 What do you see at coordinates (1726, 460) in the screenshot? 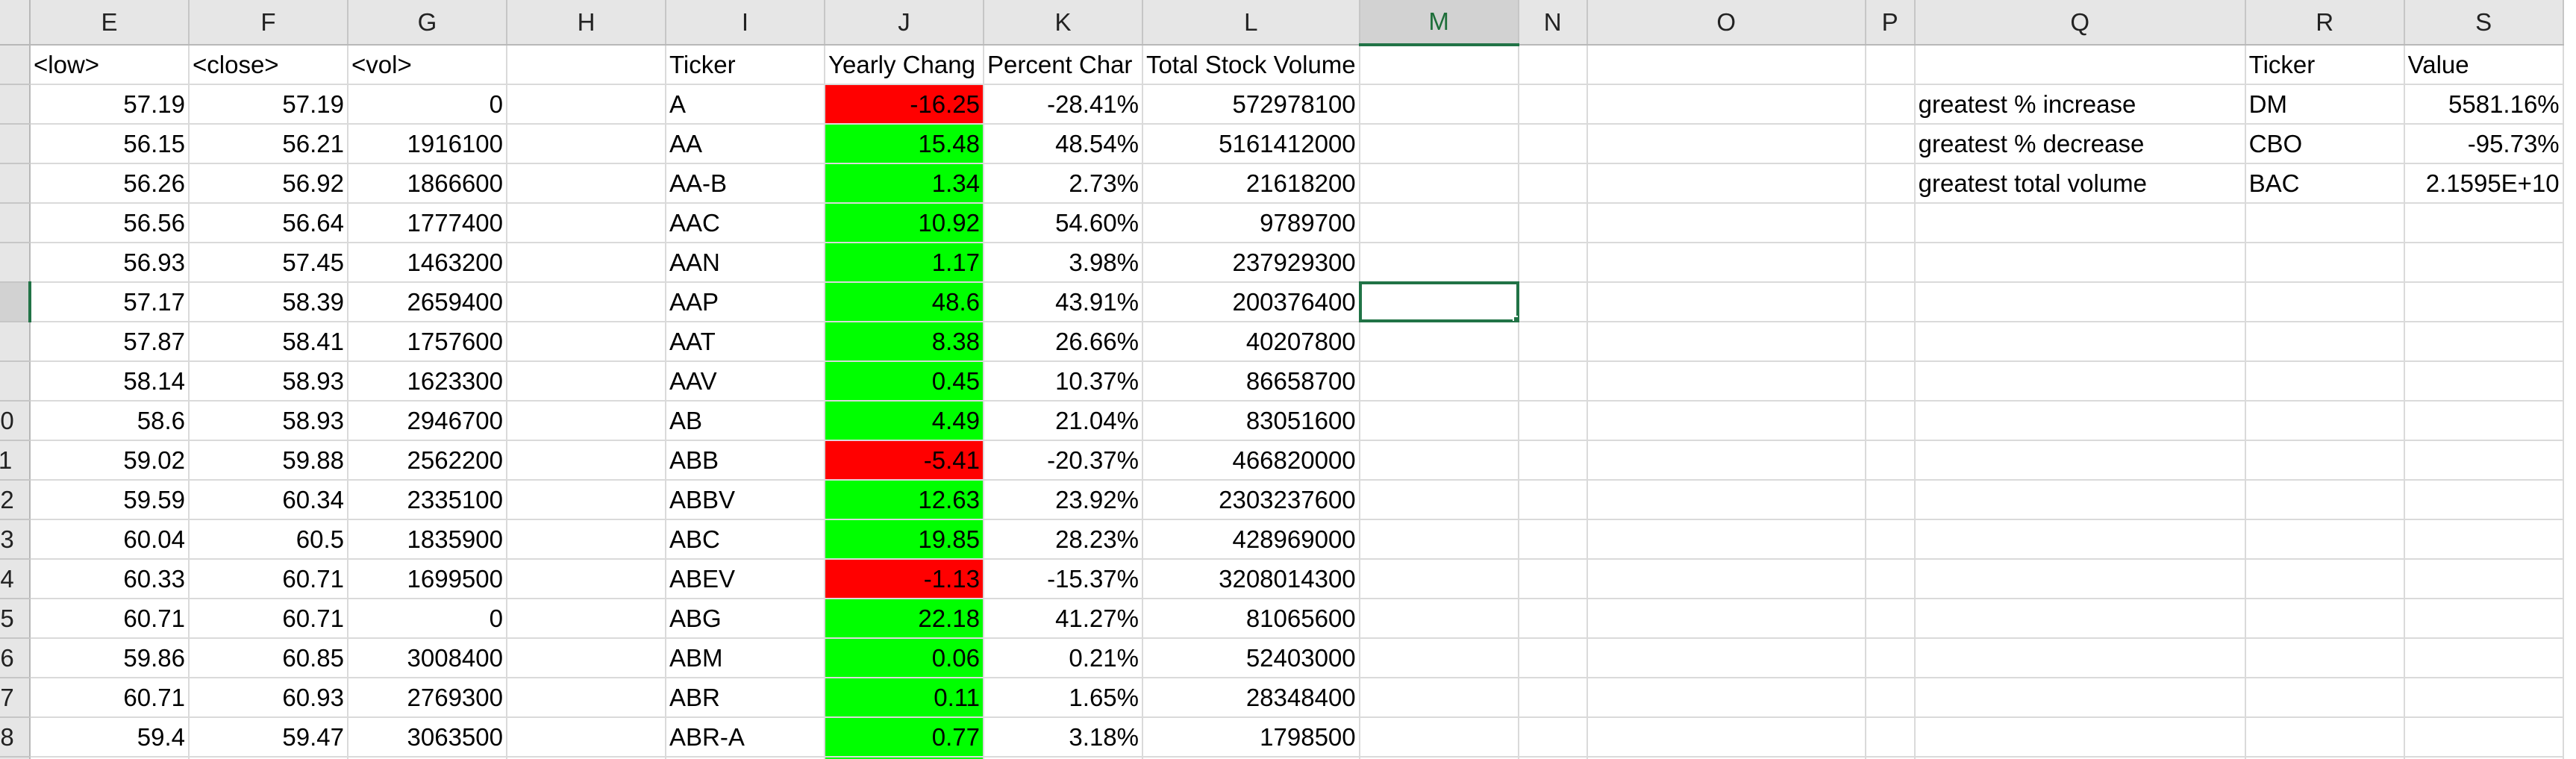
I see `cell-o11` at bounding box center [1726, 460].